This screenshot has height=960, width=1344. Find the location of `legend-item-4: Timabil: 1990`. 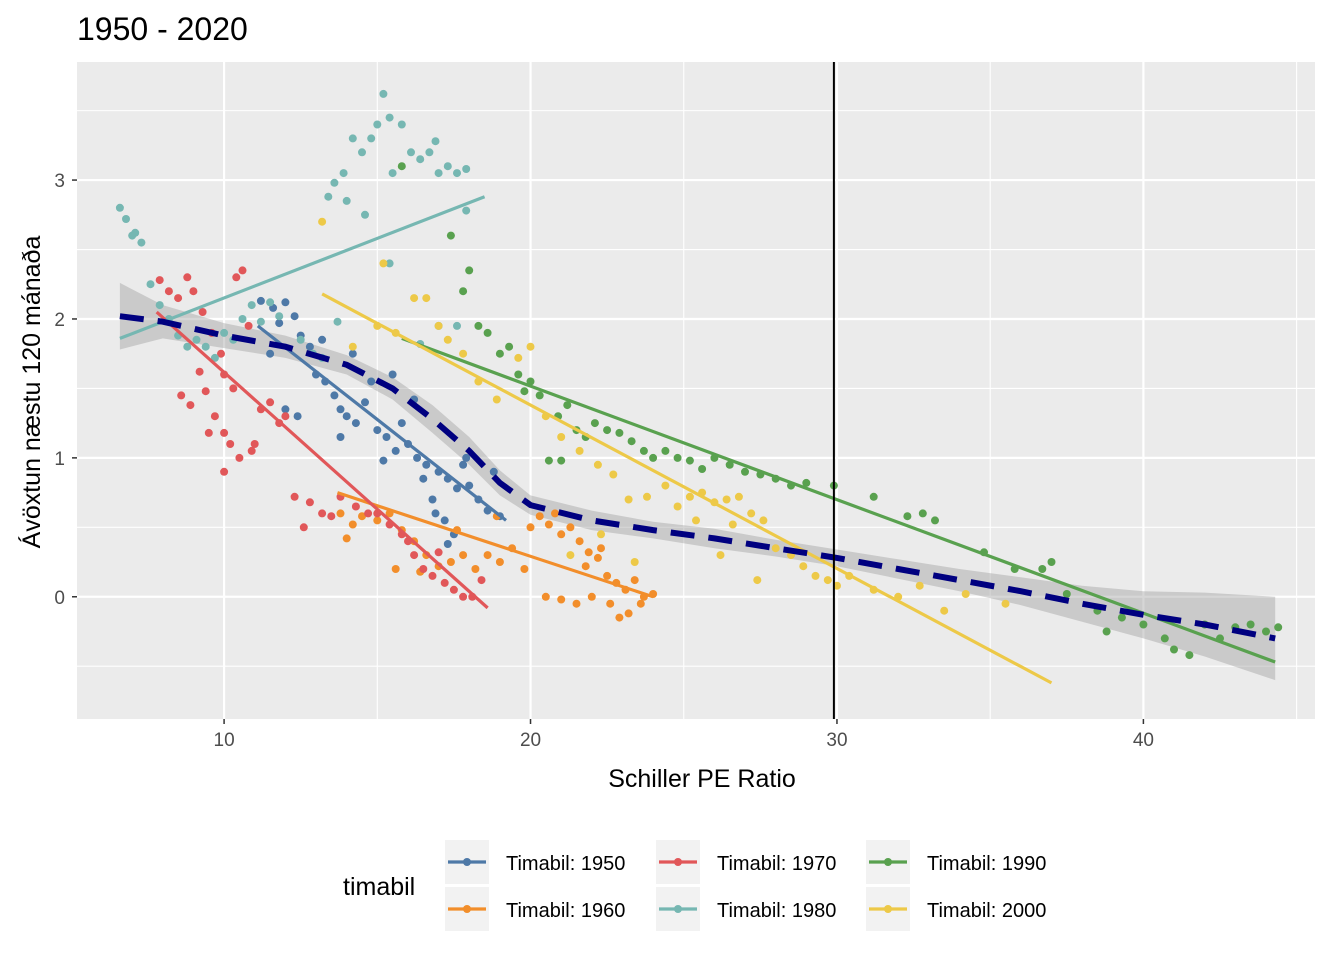

legend-item-4: Timabil: 1990 is located at coordinates (956, 862).